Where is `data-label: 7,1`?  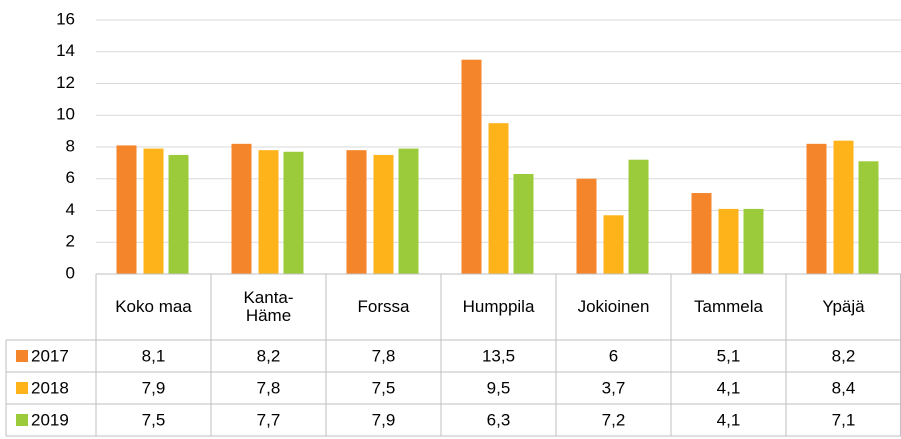 data-label: 7,1 is located at coordinates (844, 419).